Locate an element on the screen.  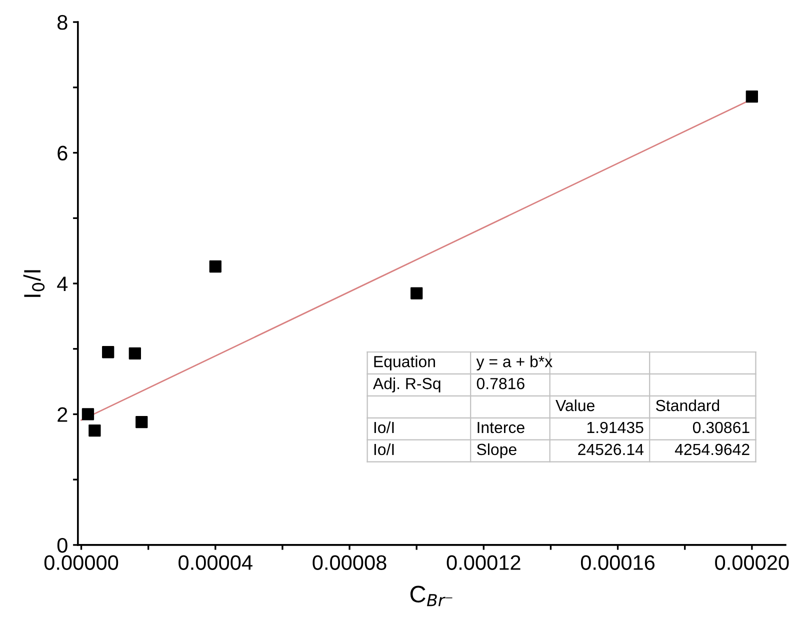
text: Io/I Slope 24526.14 4254.9642 is located at coordinates (562, 450).